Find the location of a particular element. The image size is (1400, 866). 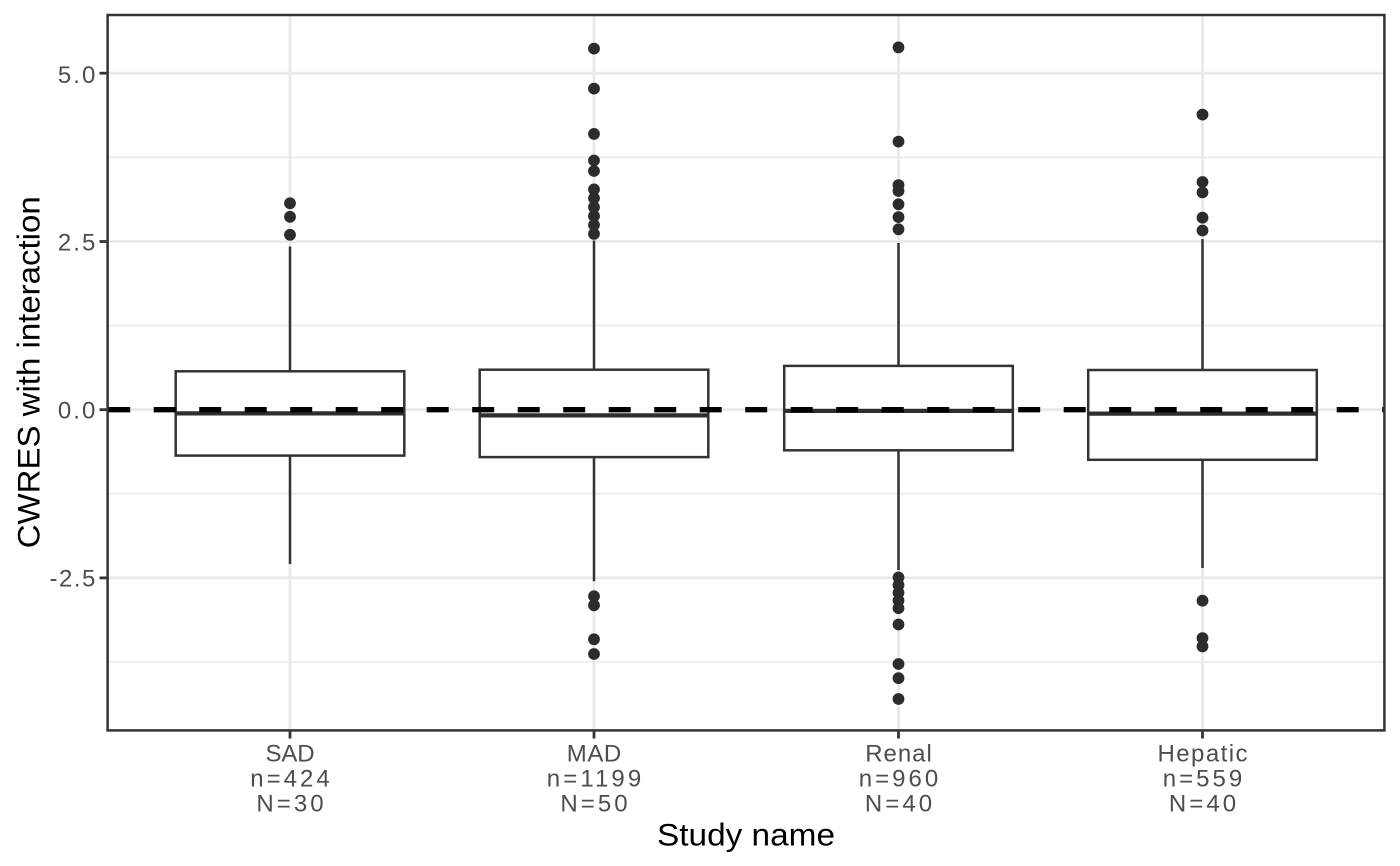

svg-text: Study name is located at coordinates (746, 835).